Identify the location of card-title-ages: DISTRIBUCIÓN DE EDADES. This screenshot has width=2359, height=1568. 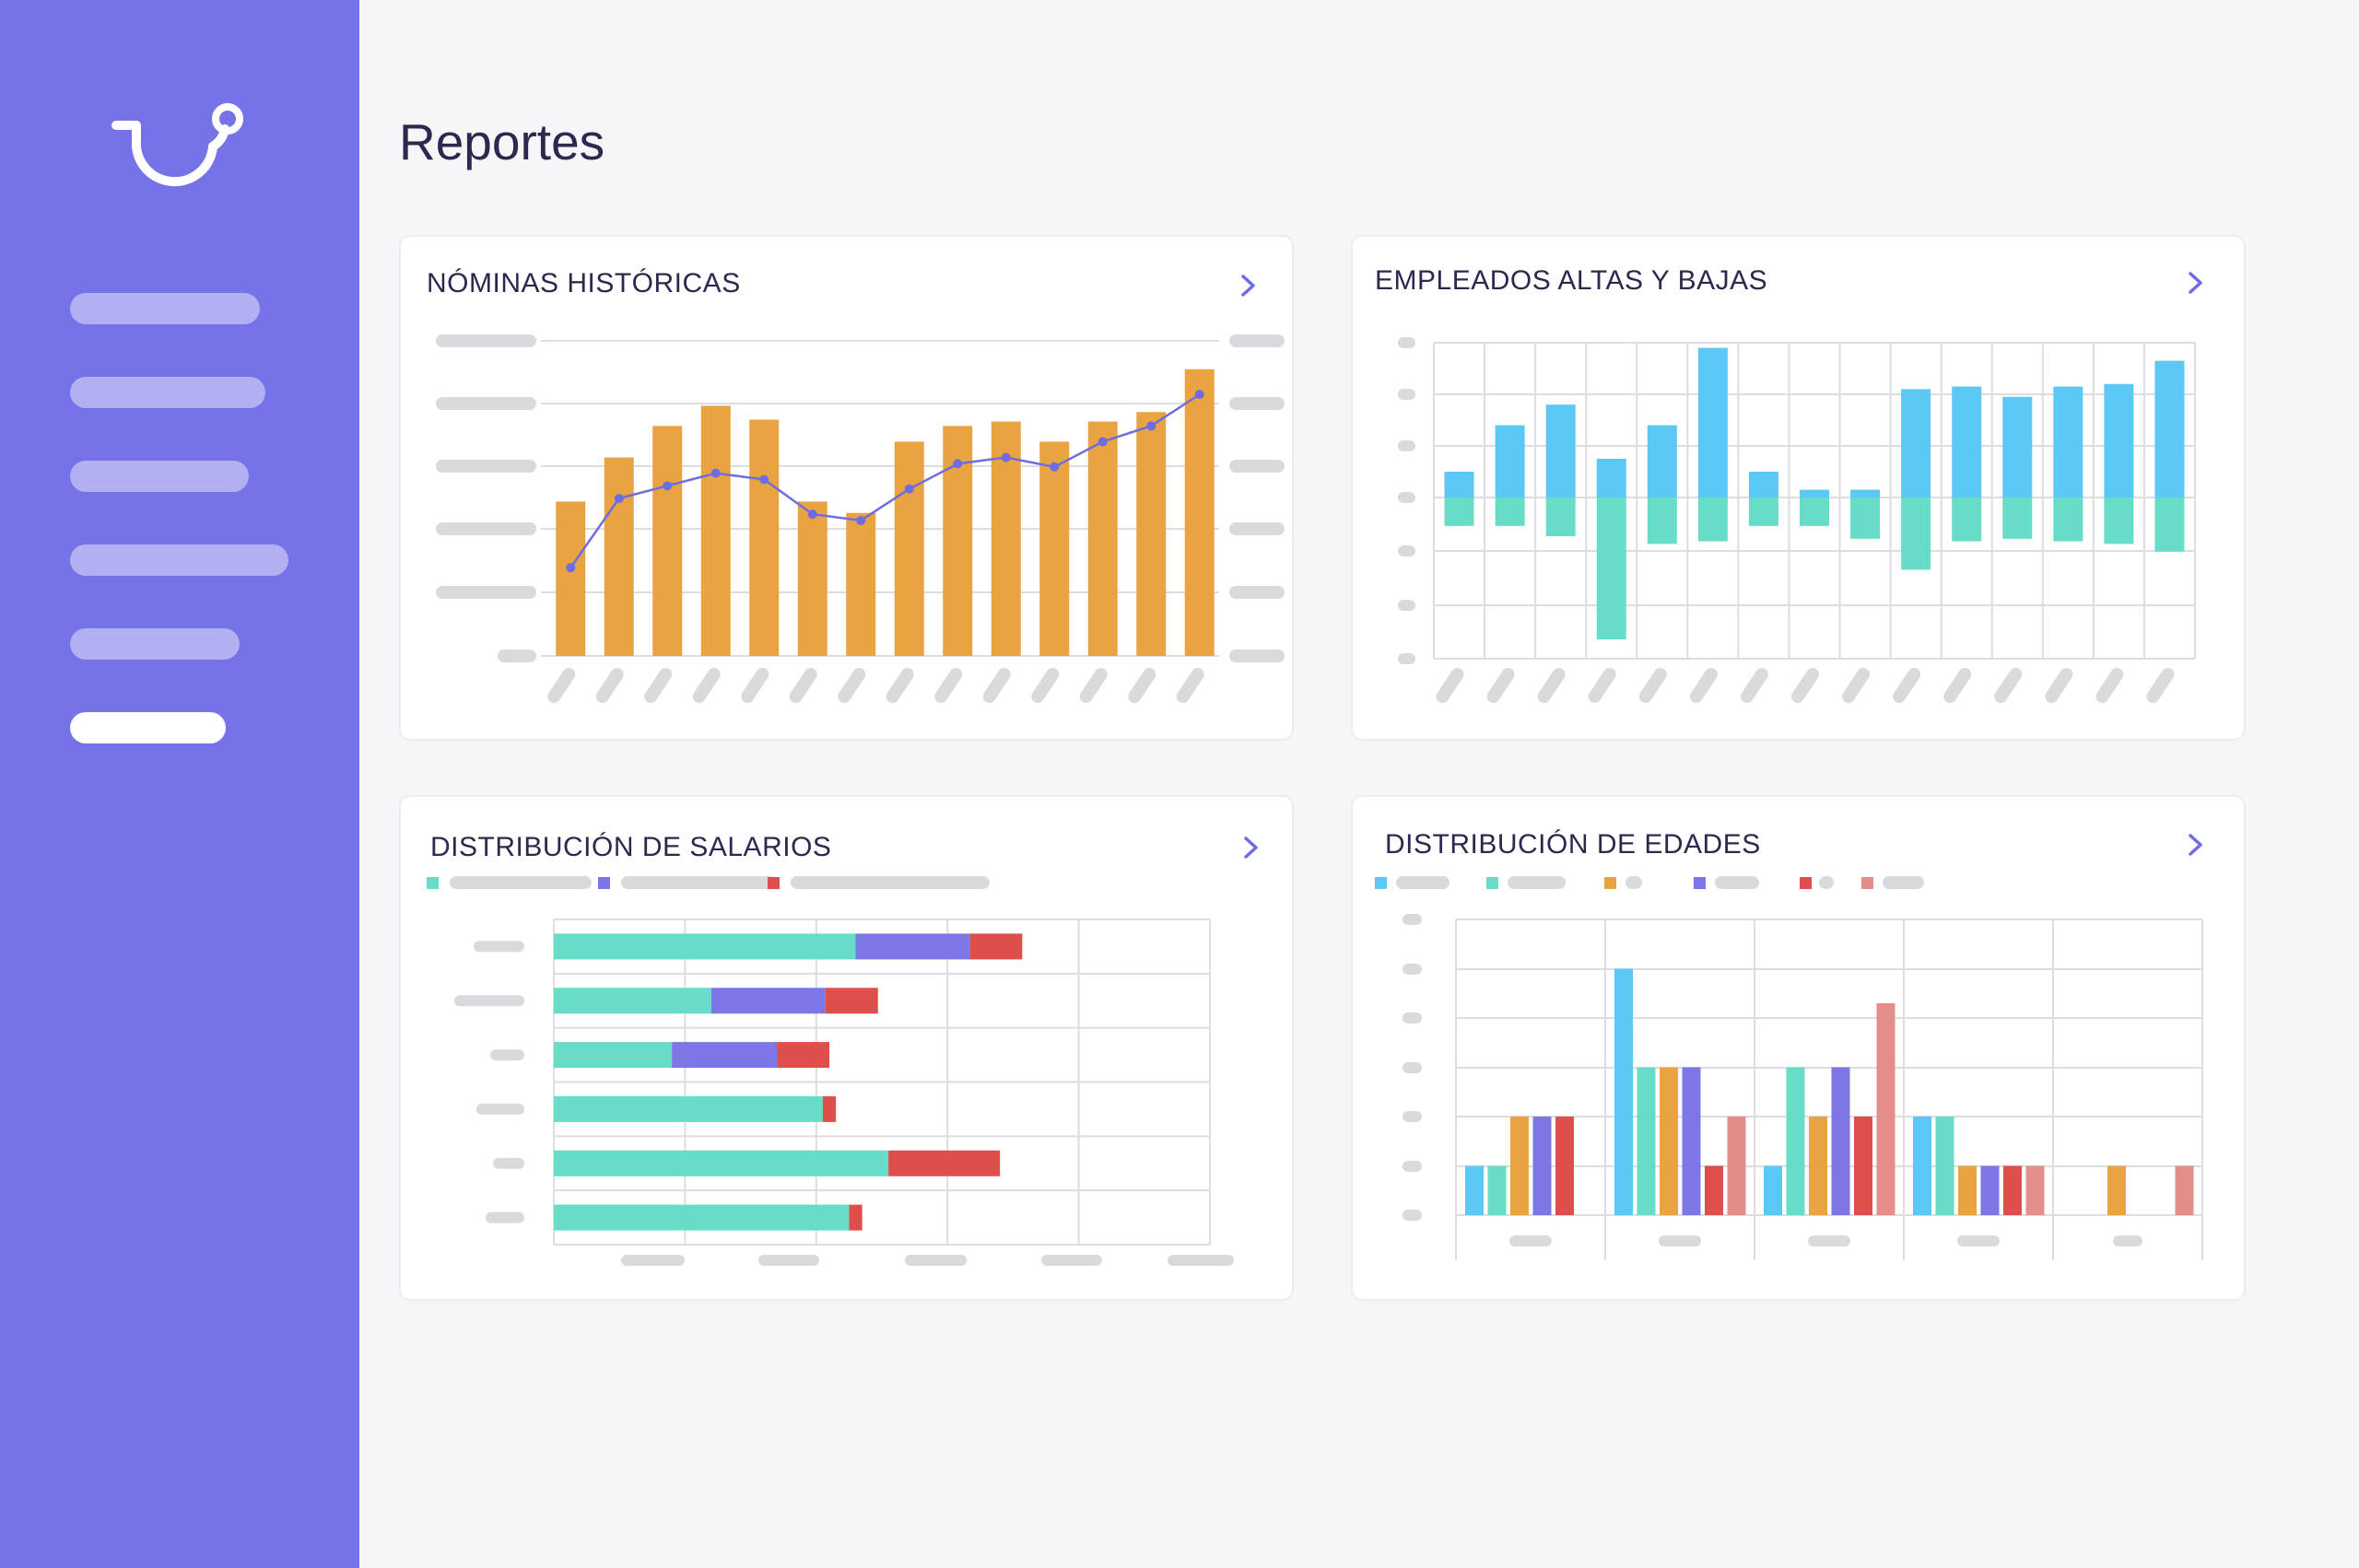
(1573, 844).